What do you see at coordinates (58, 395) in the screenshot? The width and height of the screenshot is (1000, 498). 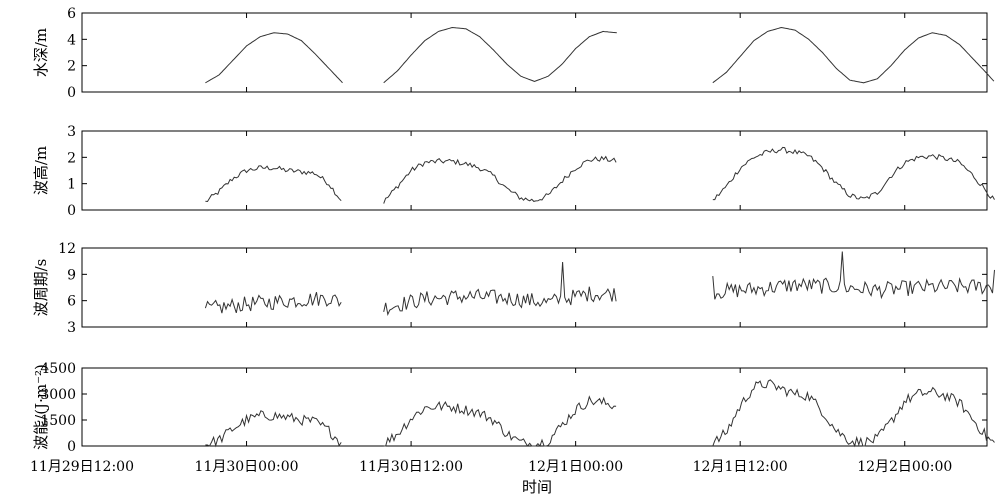 I see `y-tick-label: 3000` at bounding box center [58, 395].